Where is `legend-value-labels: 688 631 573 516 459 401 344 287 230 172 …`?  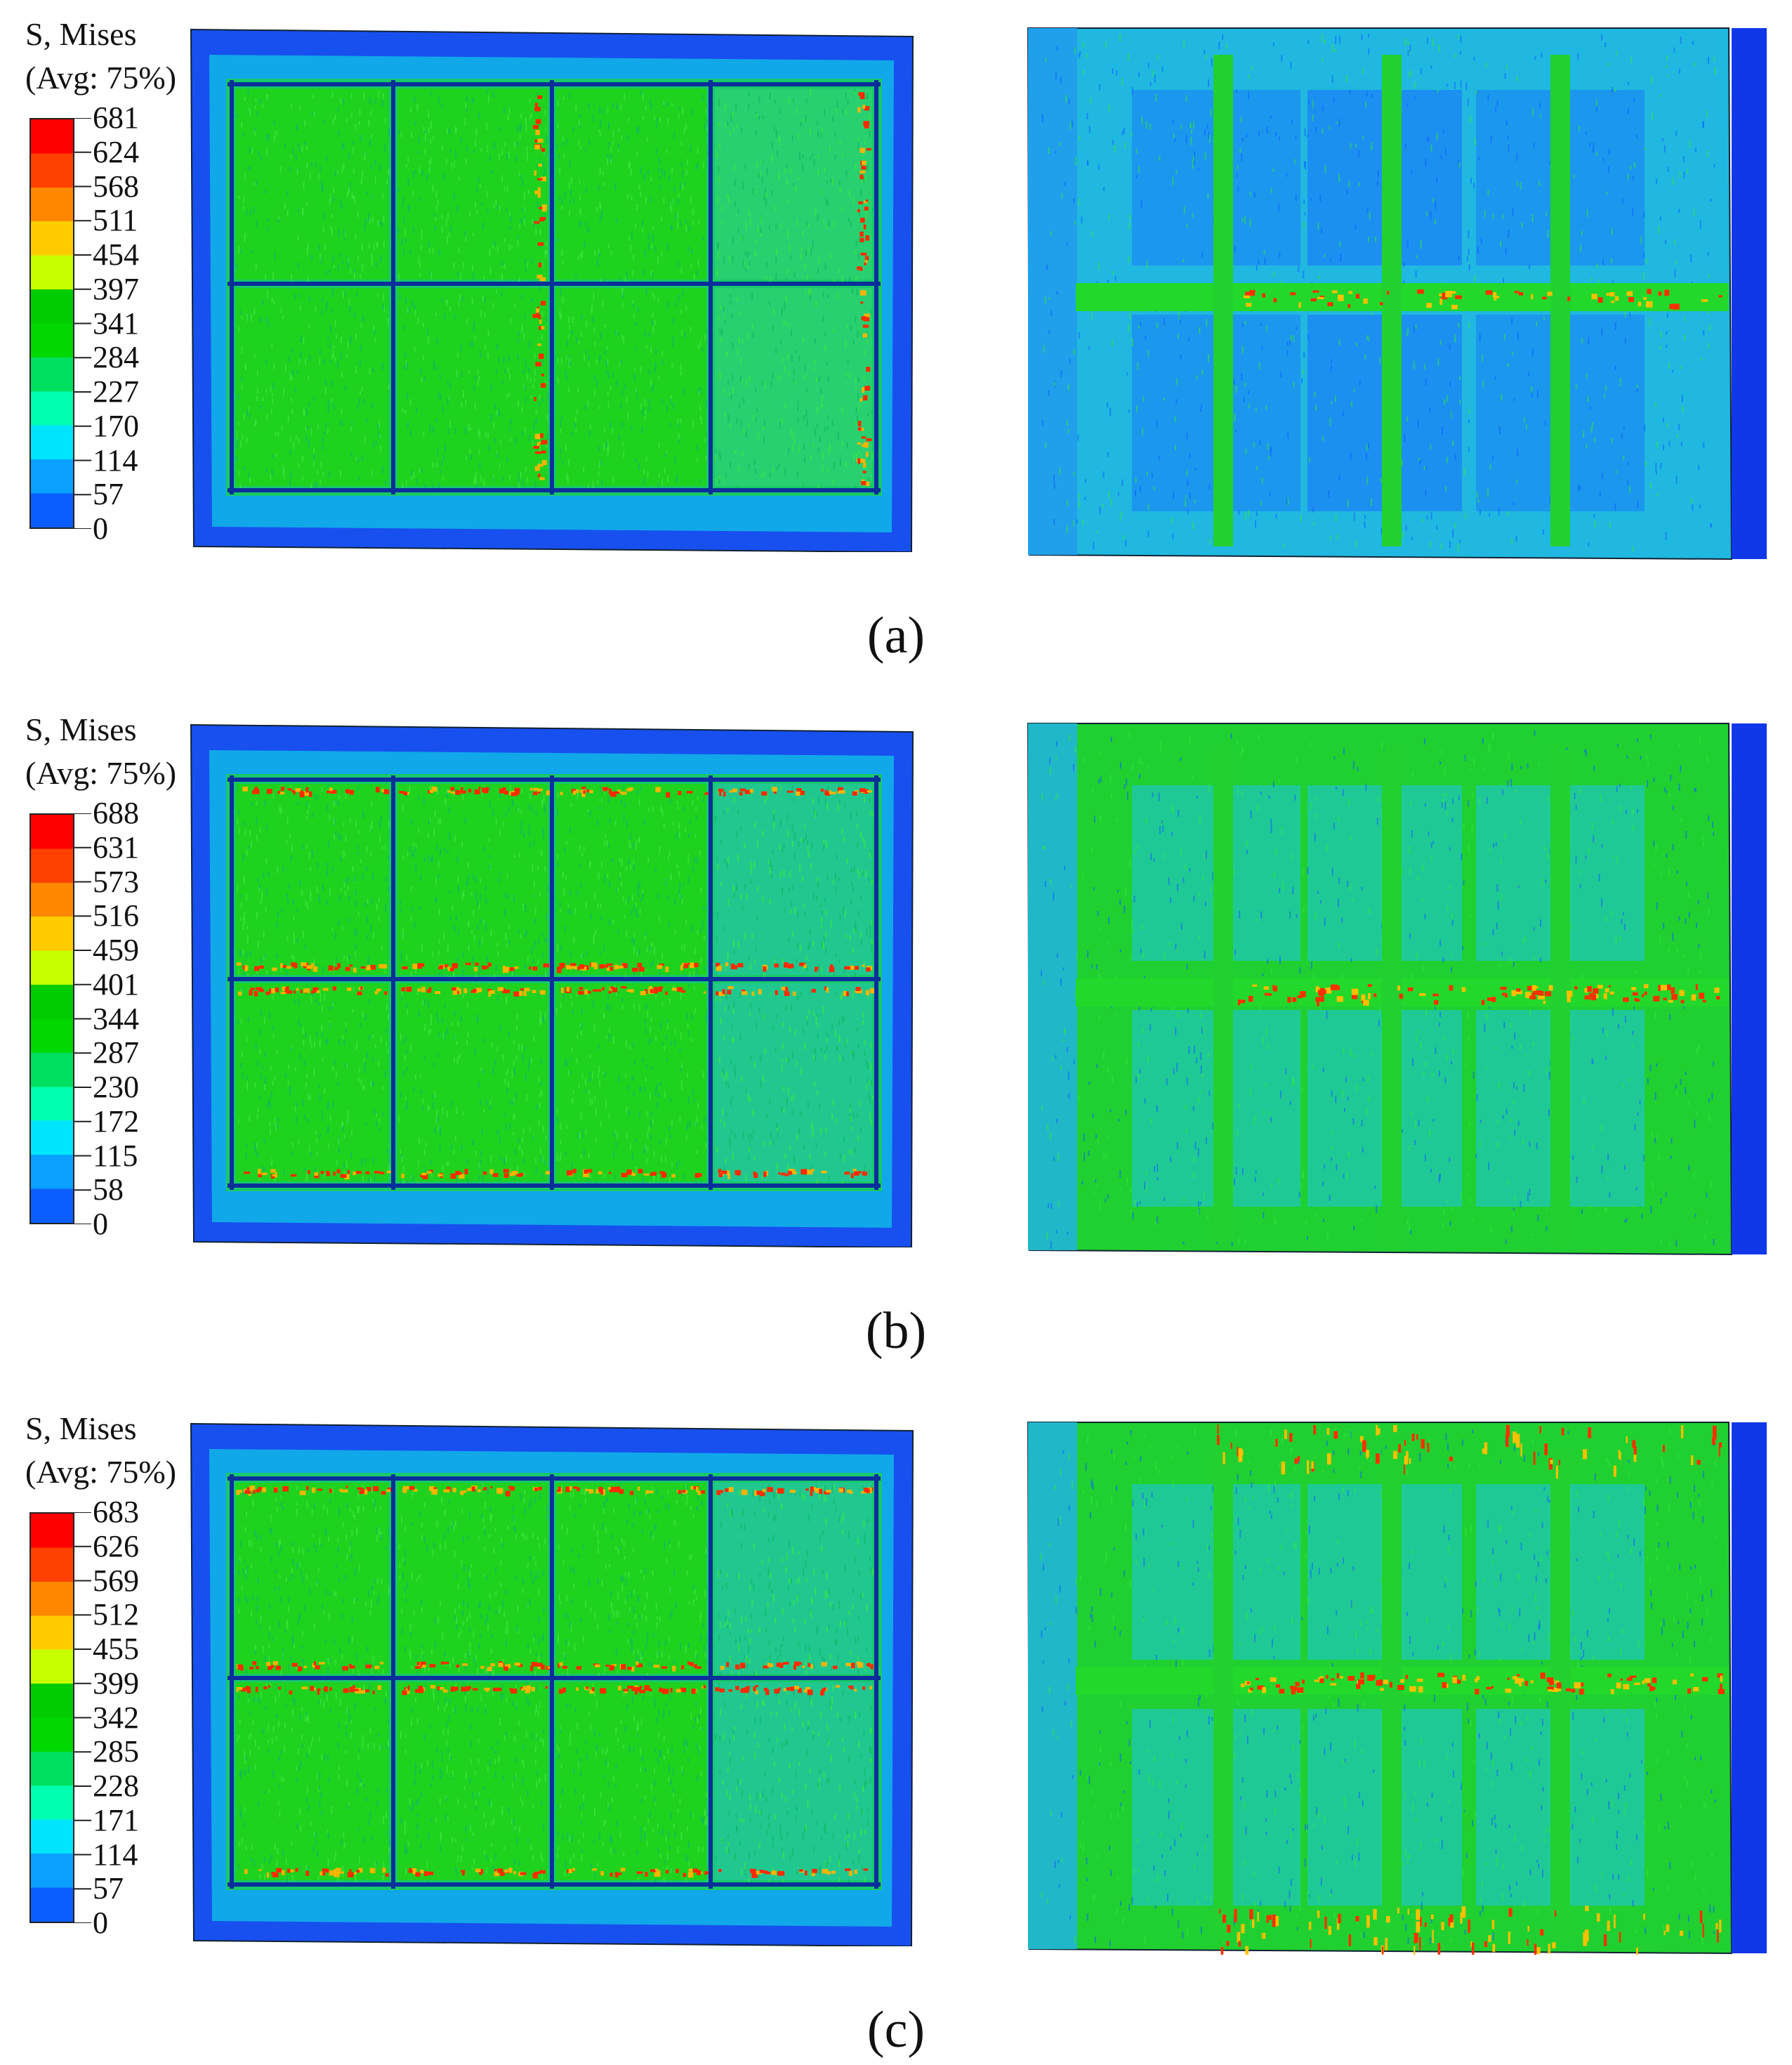
legend-value-labels: 688 631 573 516 459 401 344 287 230 172 … is located at coordinates (142, 1019).